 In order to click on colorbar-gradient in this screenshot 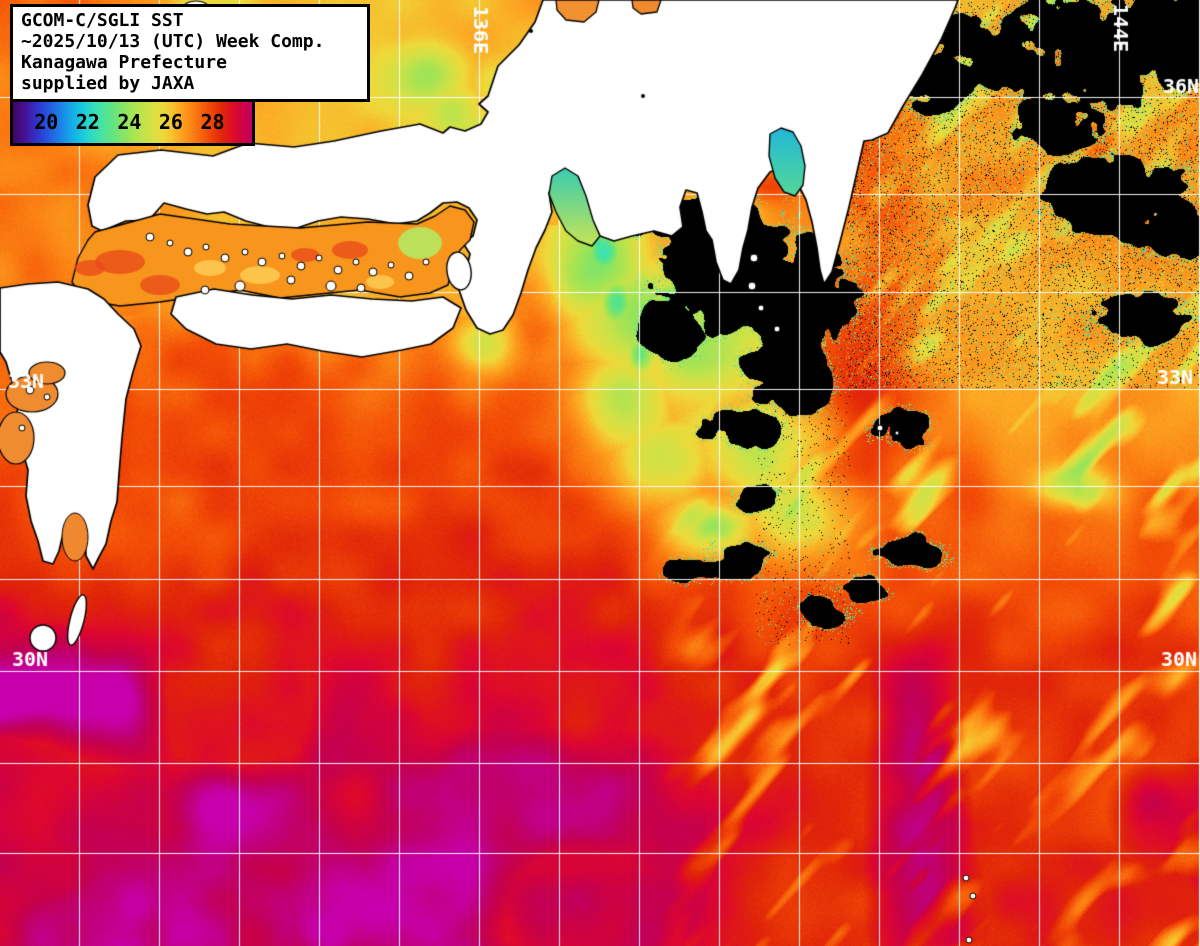, I will do `click(132, 122)`.